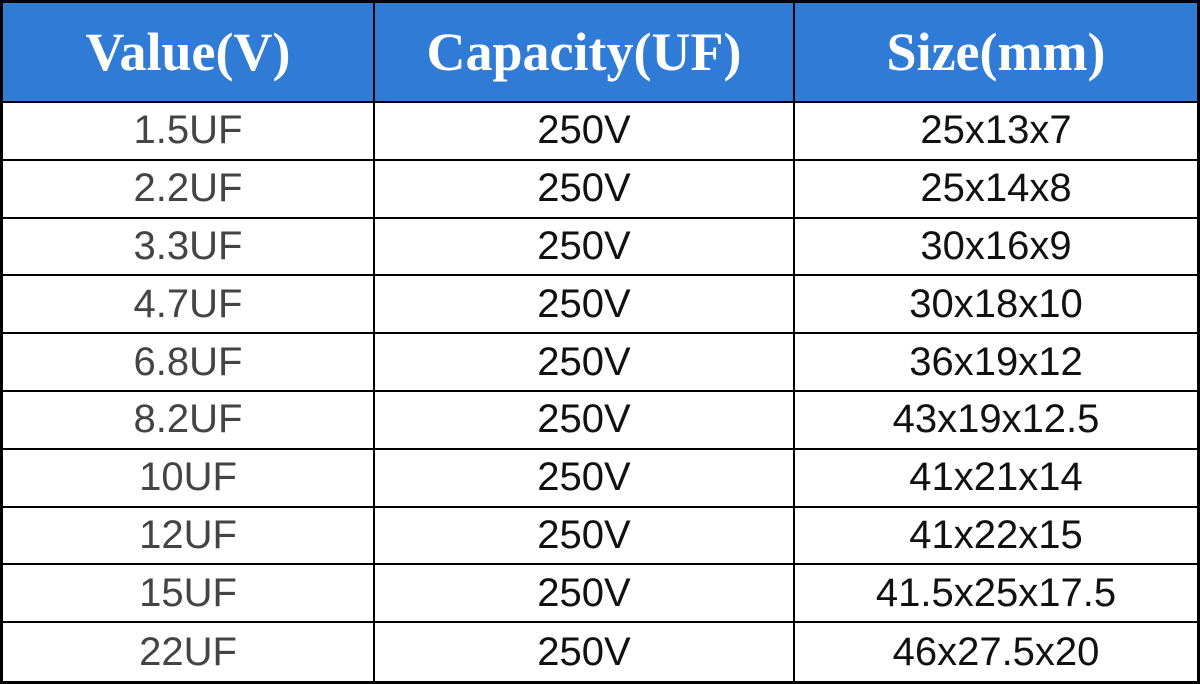 Image resolution: width=1200 pixels, height=684 pixels. Describe the element at coordinates (189, 594) in the screenshot. I see `table-cell: 15UF` at that location.